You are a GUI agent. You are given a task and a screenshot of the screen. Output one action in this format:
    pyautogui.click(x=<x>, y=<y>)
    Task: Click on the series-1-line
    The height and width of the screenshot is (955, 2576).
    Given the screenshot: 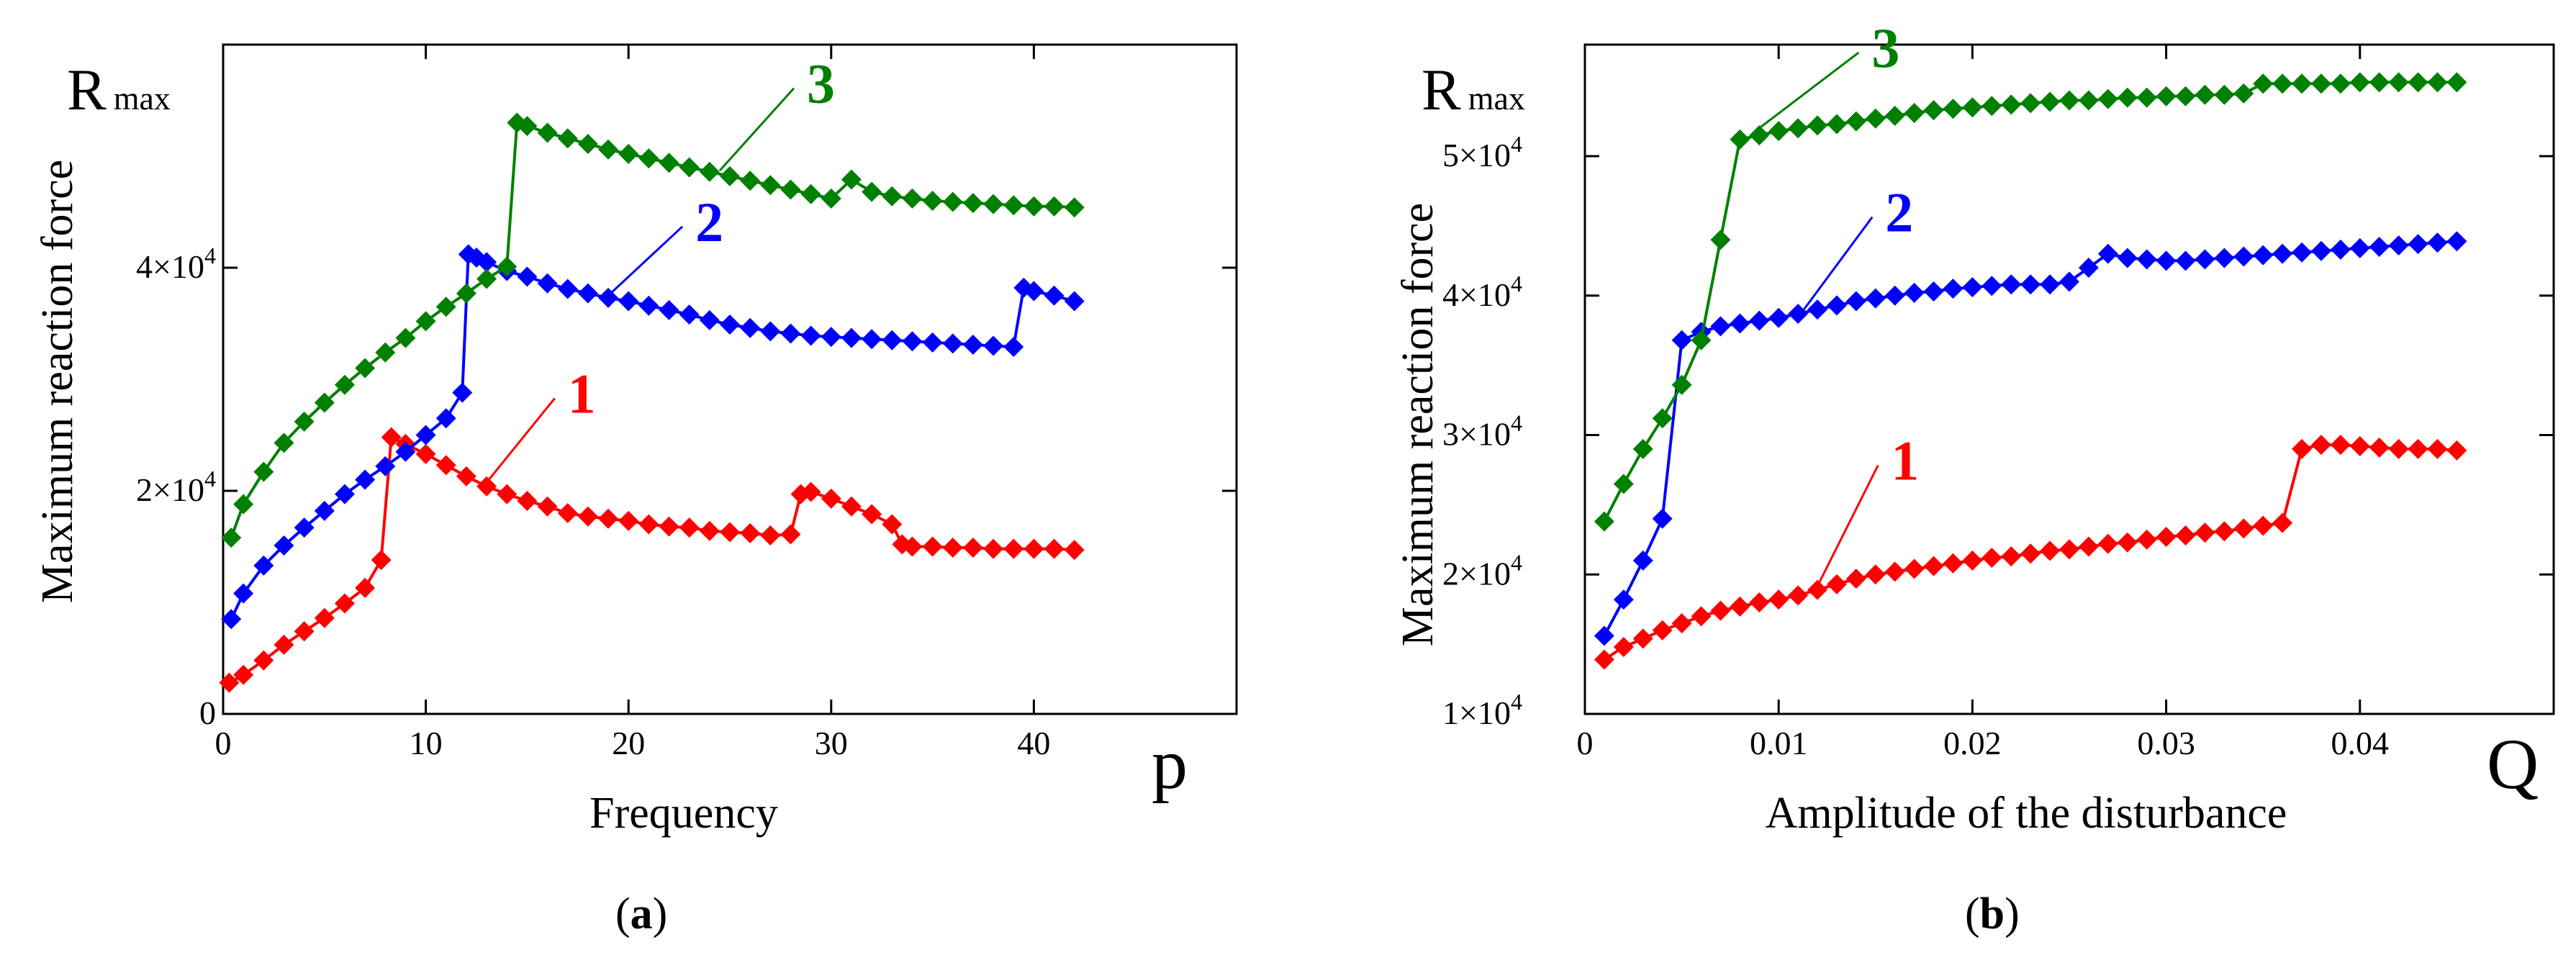 What is the action you would take?
    pyautogui.click(x=651, y=559)
    